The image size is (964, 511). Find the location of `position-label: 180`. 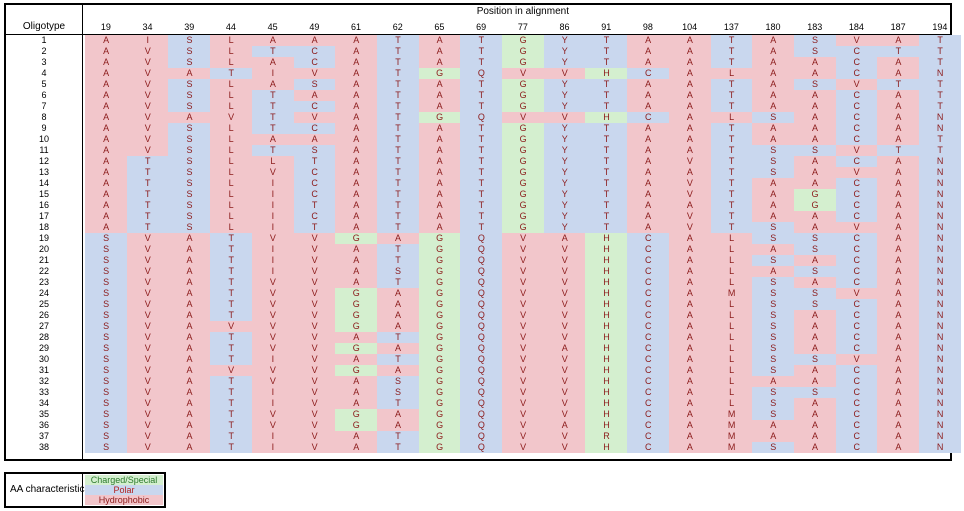

position-label: 180 is located at coordinates (773, 27).